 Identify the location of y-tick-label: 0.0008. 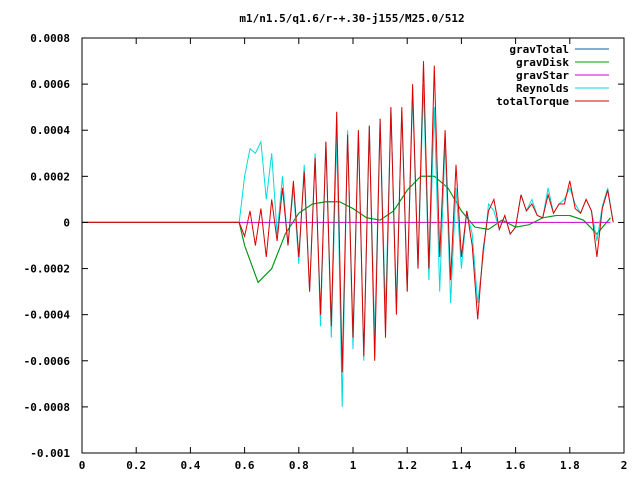
(50, 38).